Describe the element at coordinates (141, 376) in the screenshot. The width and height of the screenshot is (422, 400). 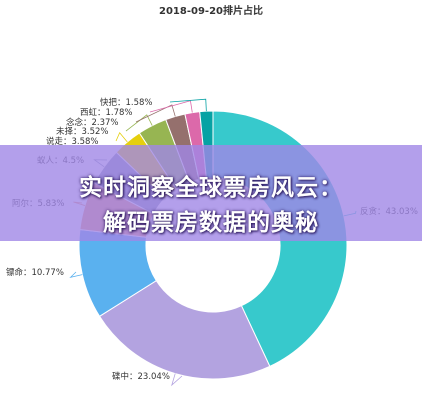
I see `slice-label-2: 碟中：23.04%` at that location.